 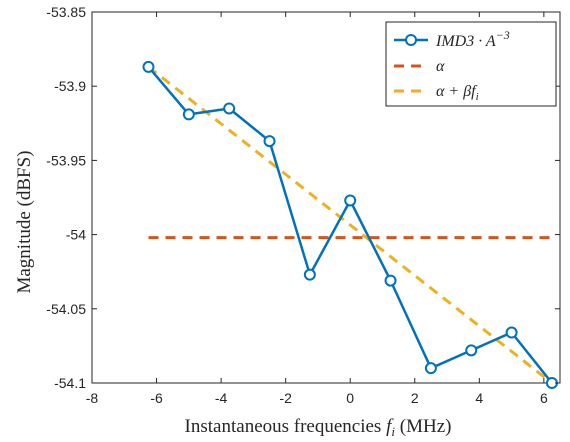 What do you see at coordinates (66, 160) in the screenshot?
I see `y-tick-label-2: -53.95` at bounding box center [66, 160].